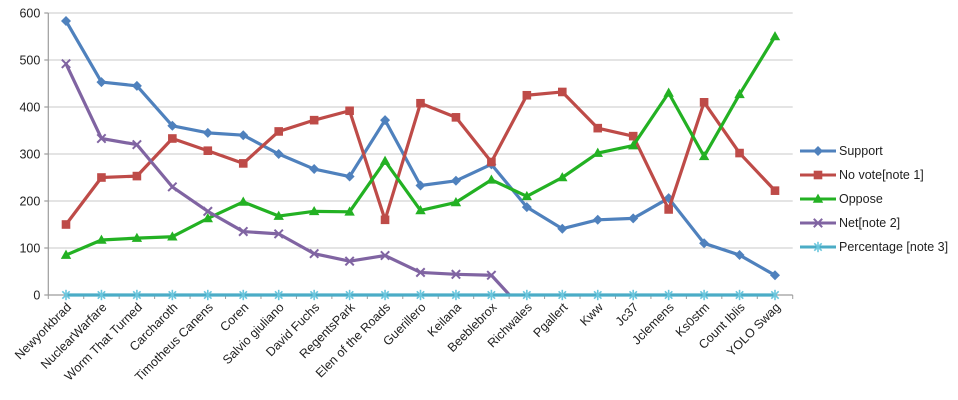 The image size is (958, 400). I want to click on legend-item-percentage: Percentage [note 3], so click(874, 247).